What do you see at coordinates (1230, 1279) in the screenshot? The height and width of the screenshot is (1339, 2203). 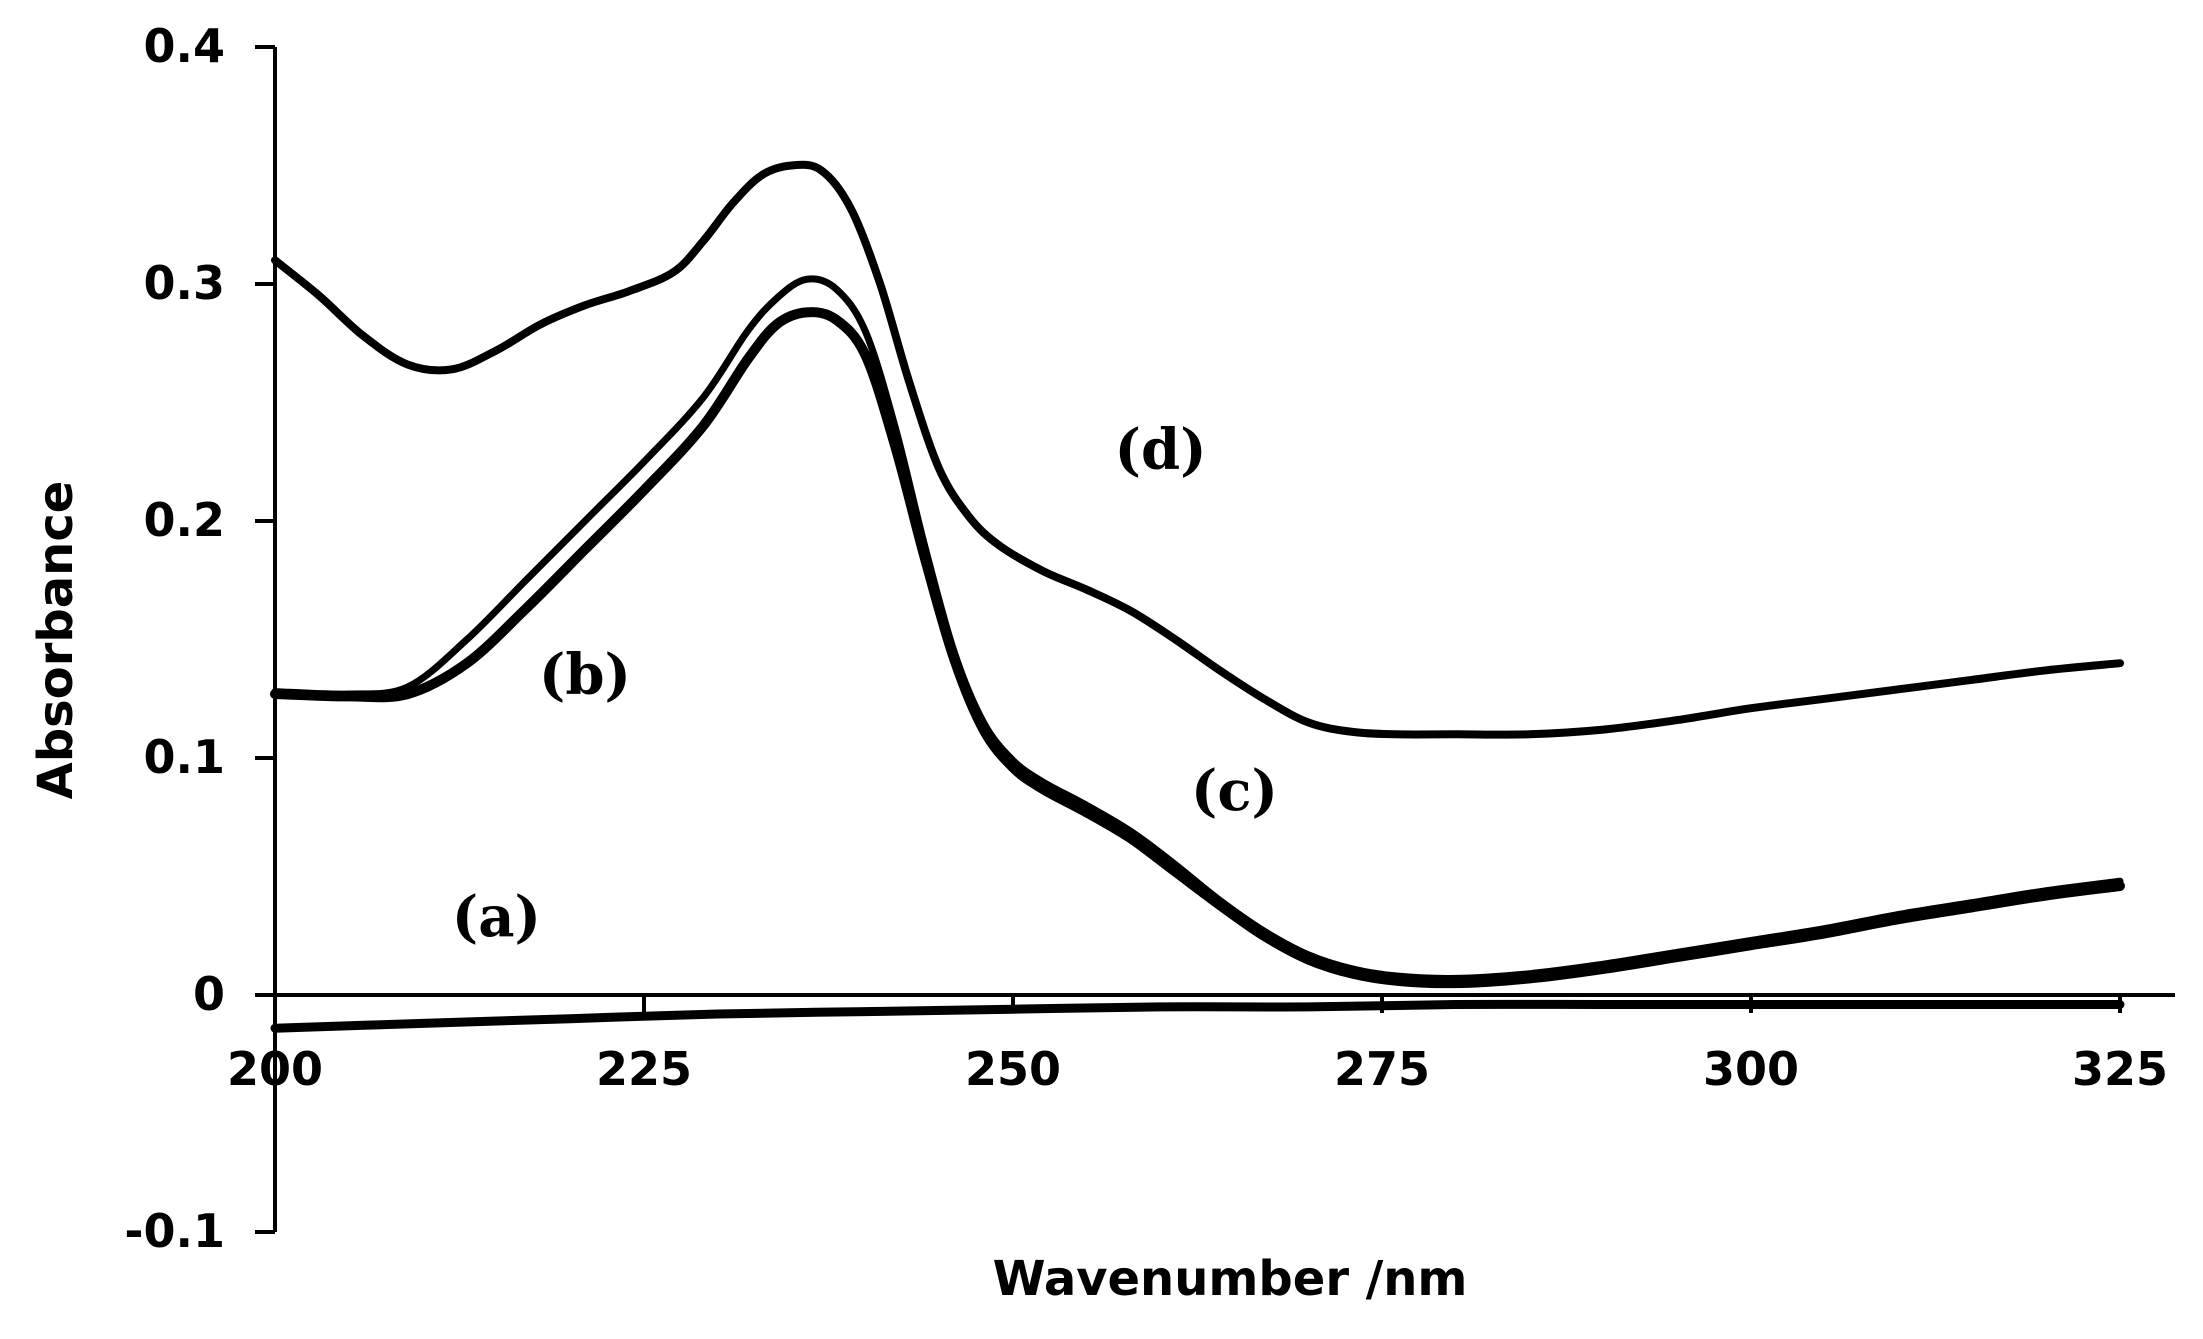 I see `x-axis-title: Wavenumber /nm` at bounding box center [1230, 1279].